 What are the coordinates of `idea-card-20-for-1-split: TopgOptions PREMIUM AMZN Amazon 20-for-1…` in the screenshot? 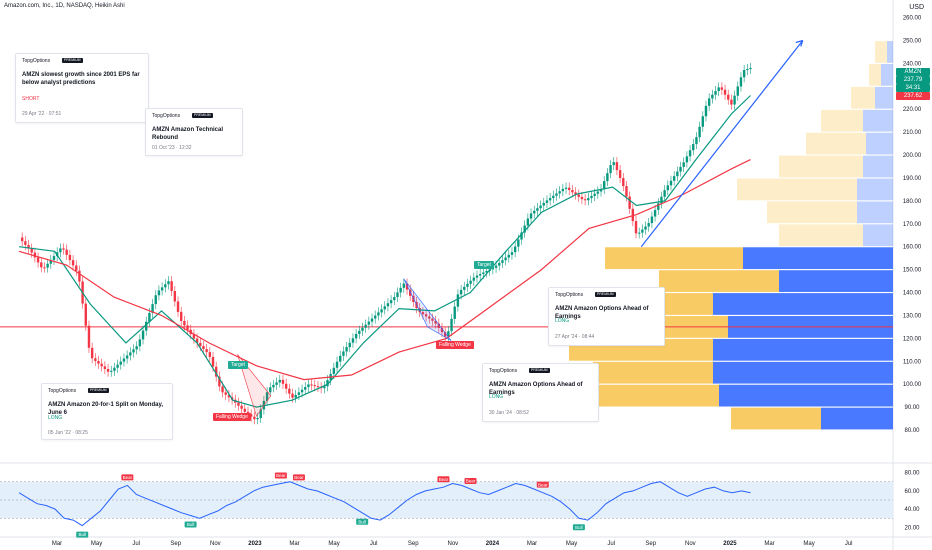 It's located at (107, 411).